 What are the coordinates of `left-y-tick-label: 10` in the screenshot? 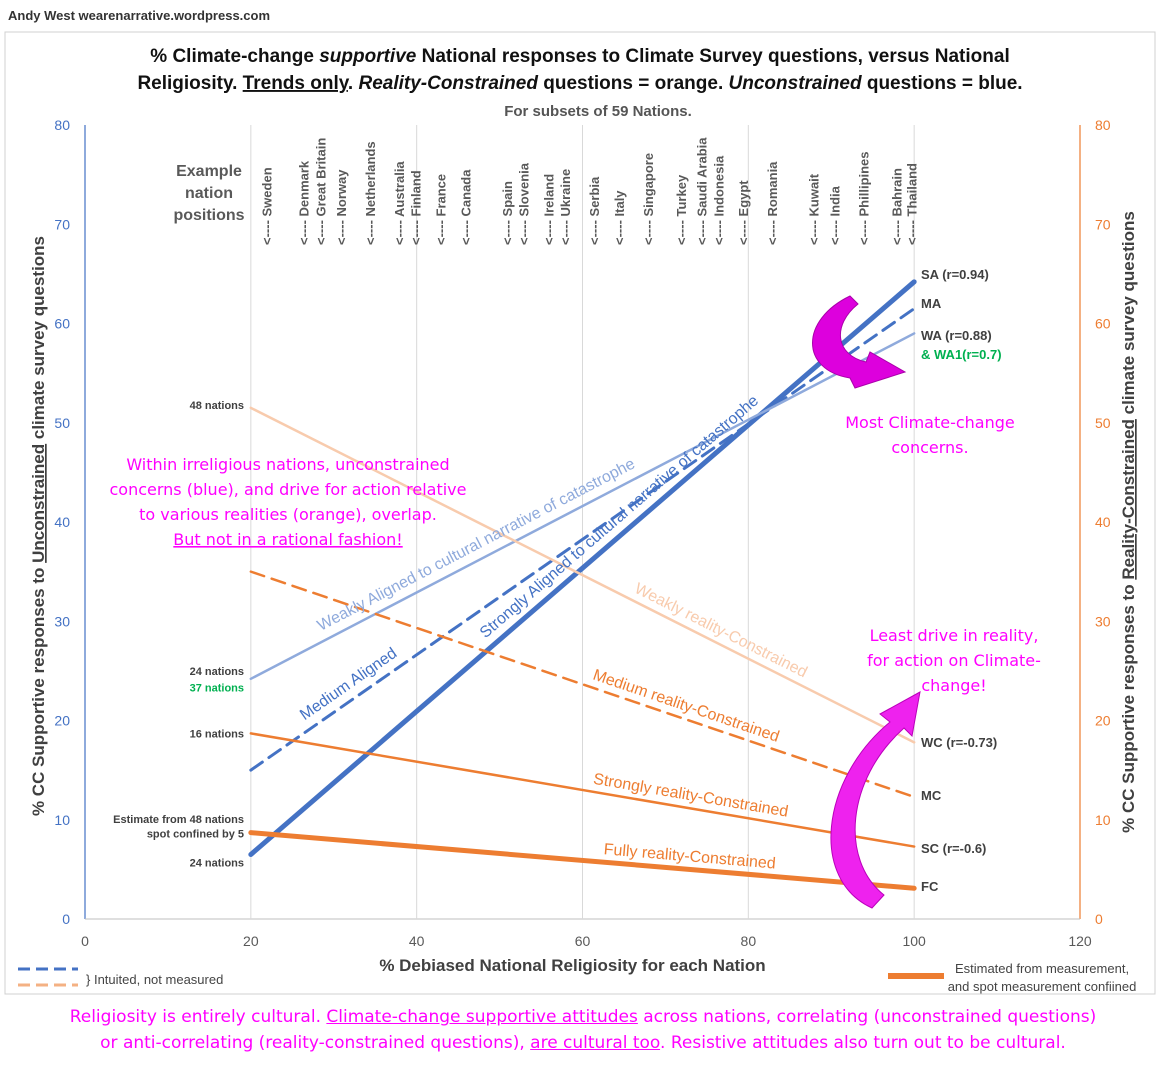 It's located at (62, 820).